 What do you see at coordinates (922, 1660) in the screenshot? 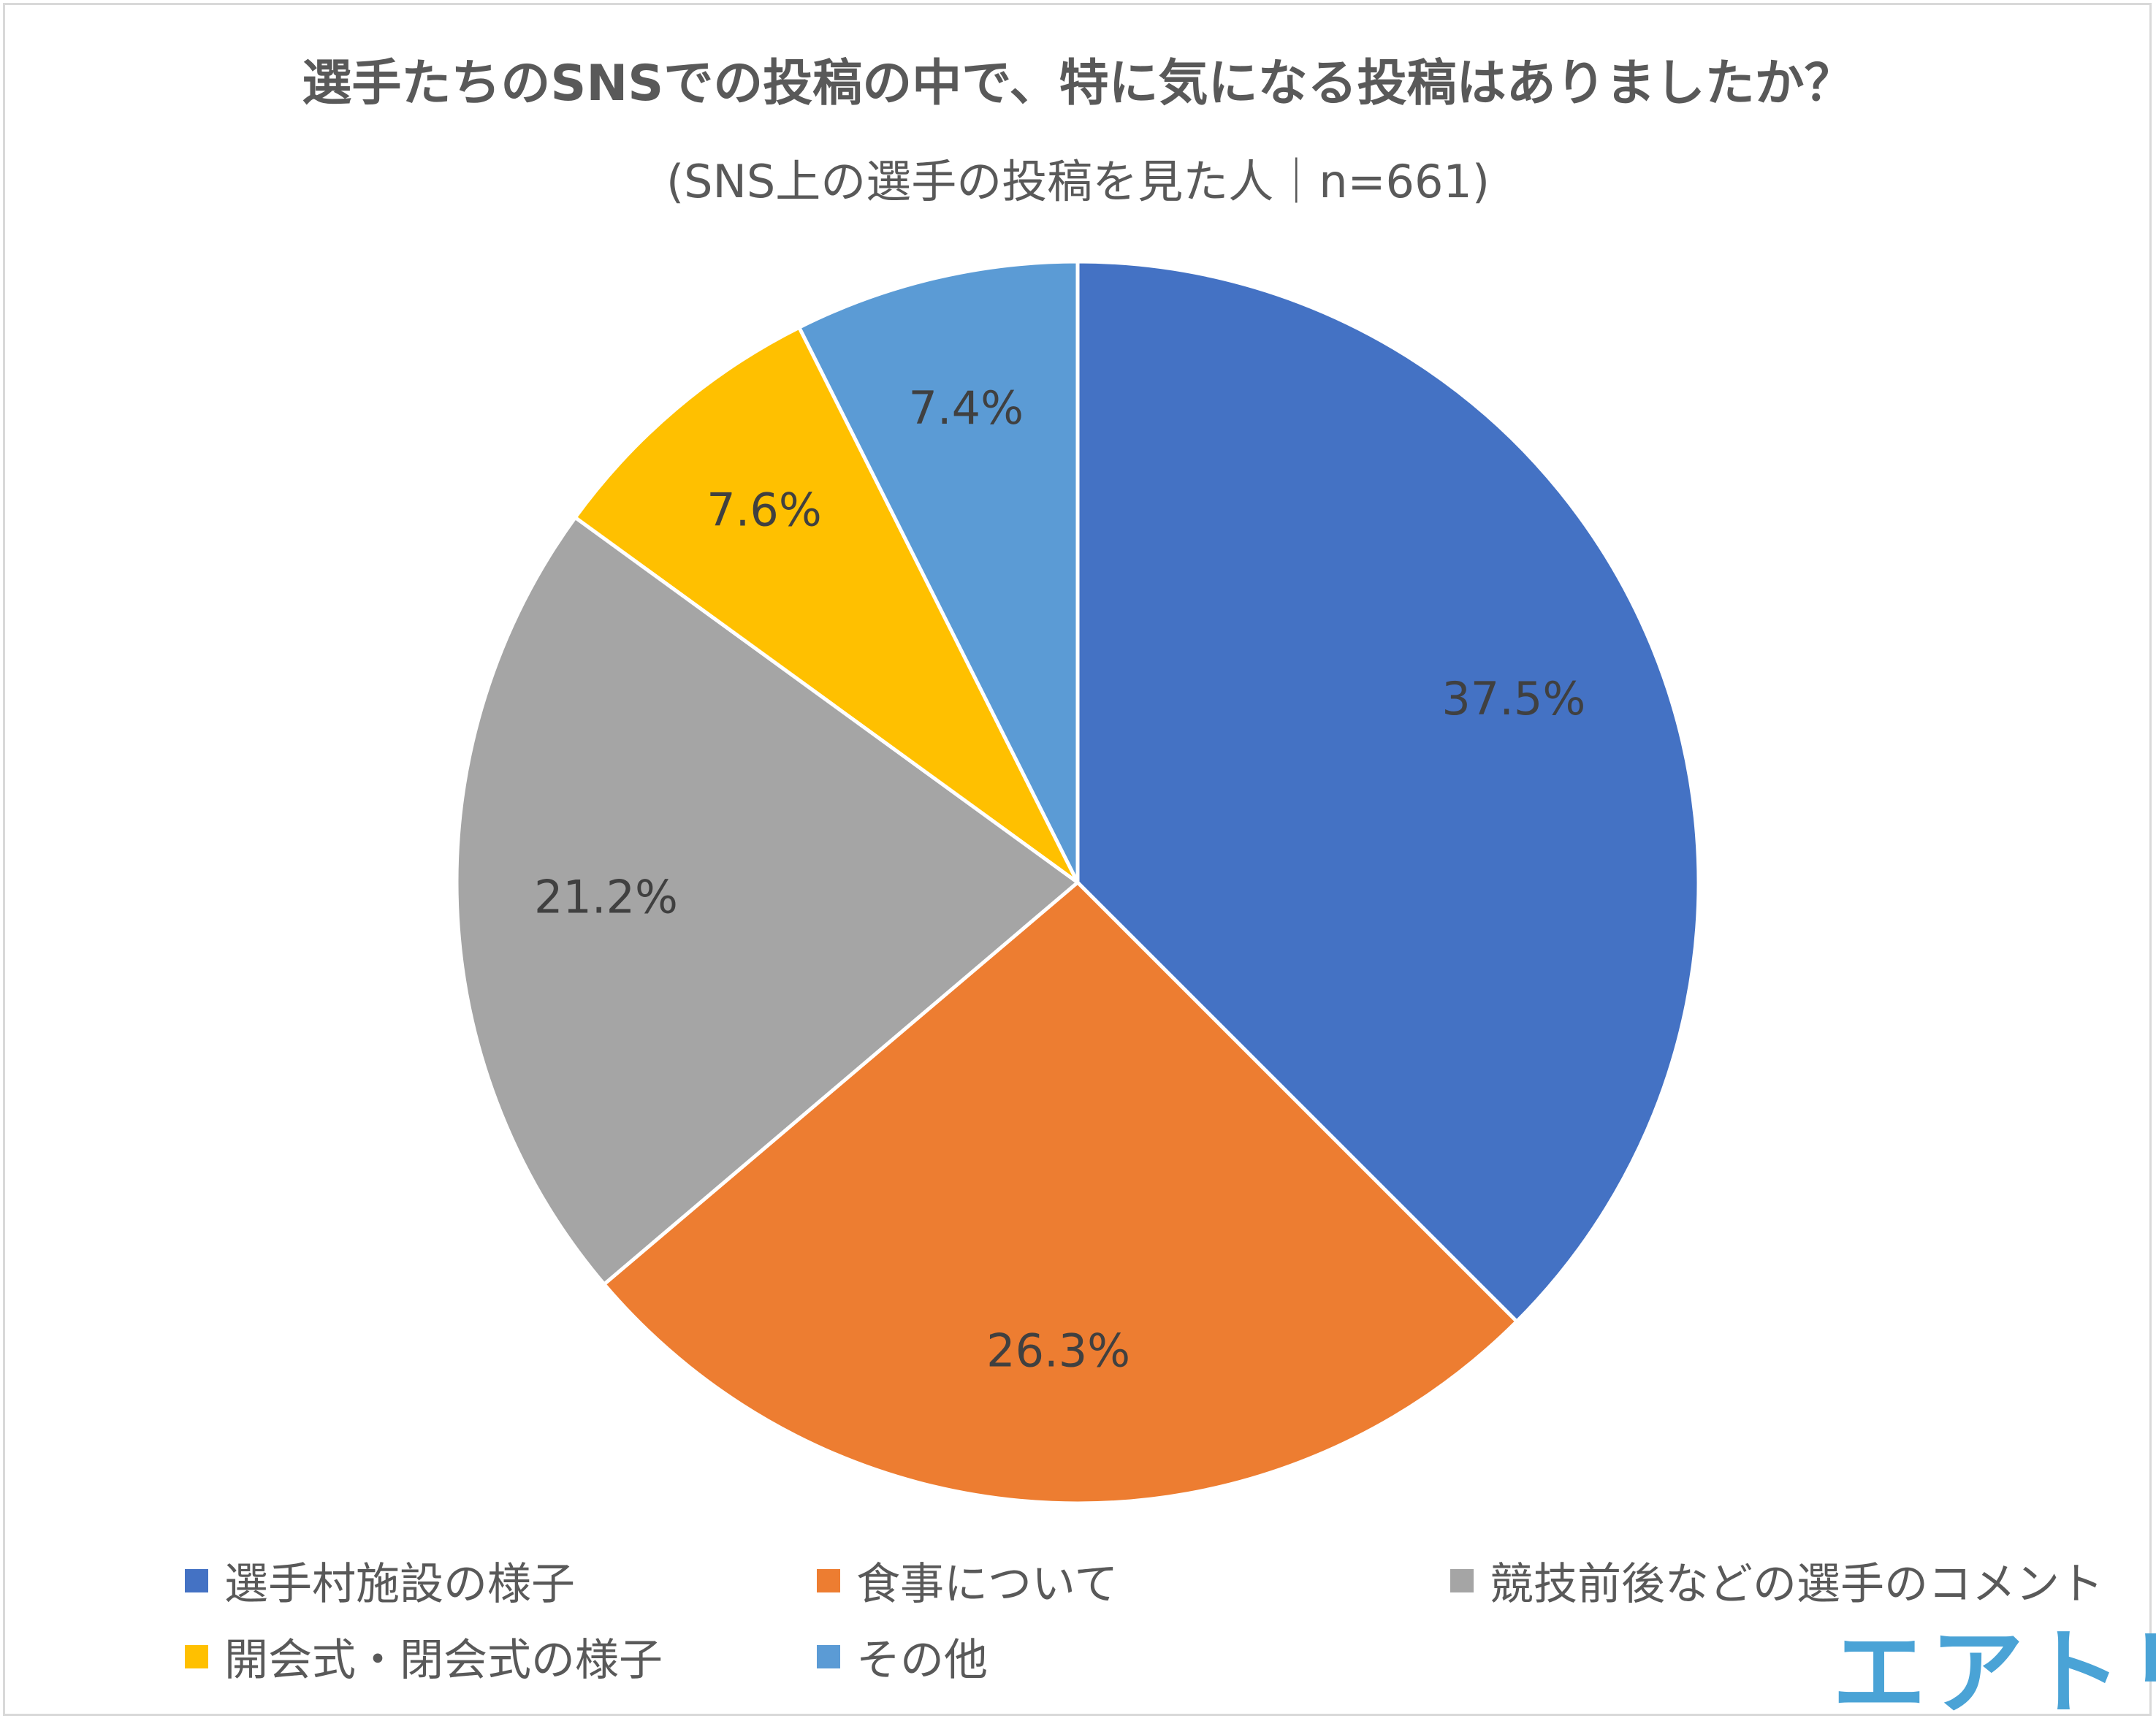
I see `legend-label-4: その他` at bounding box center [922, 1660].